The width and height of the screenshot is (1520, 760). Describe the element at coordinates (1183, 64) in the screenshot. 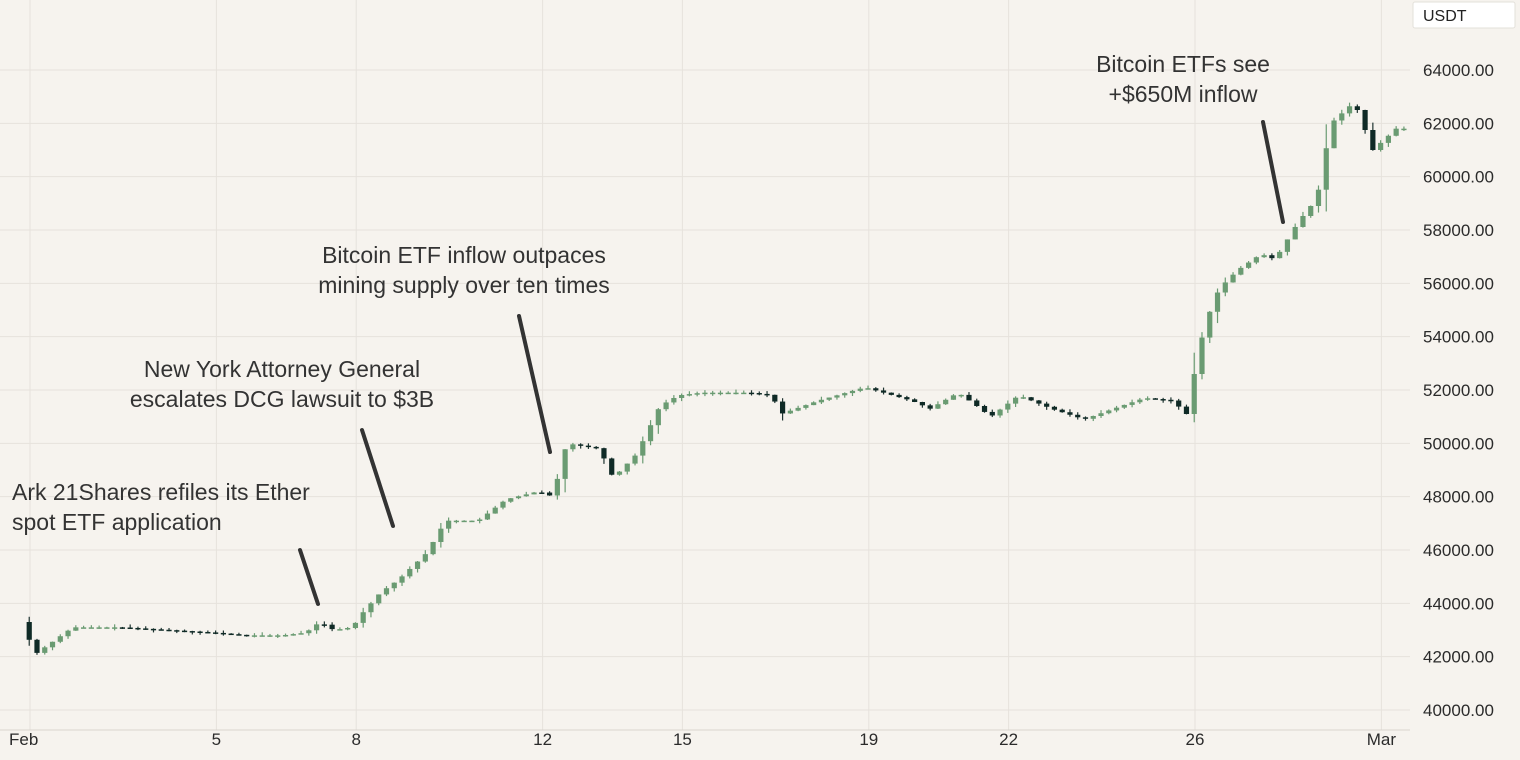

I see `annotation-text: Bitcoin ETFs see` at that location.